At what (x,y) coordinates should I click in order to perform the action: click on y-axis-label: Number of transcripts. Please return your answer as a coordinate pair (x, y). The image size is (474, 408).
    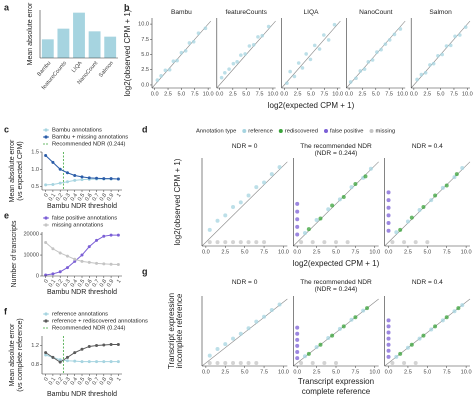
    Looking at the image, I should click on (14, 253).